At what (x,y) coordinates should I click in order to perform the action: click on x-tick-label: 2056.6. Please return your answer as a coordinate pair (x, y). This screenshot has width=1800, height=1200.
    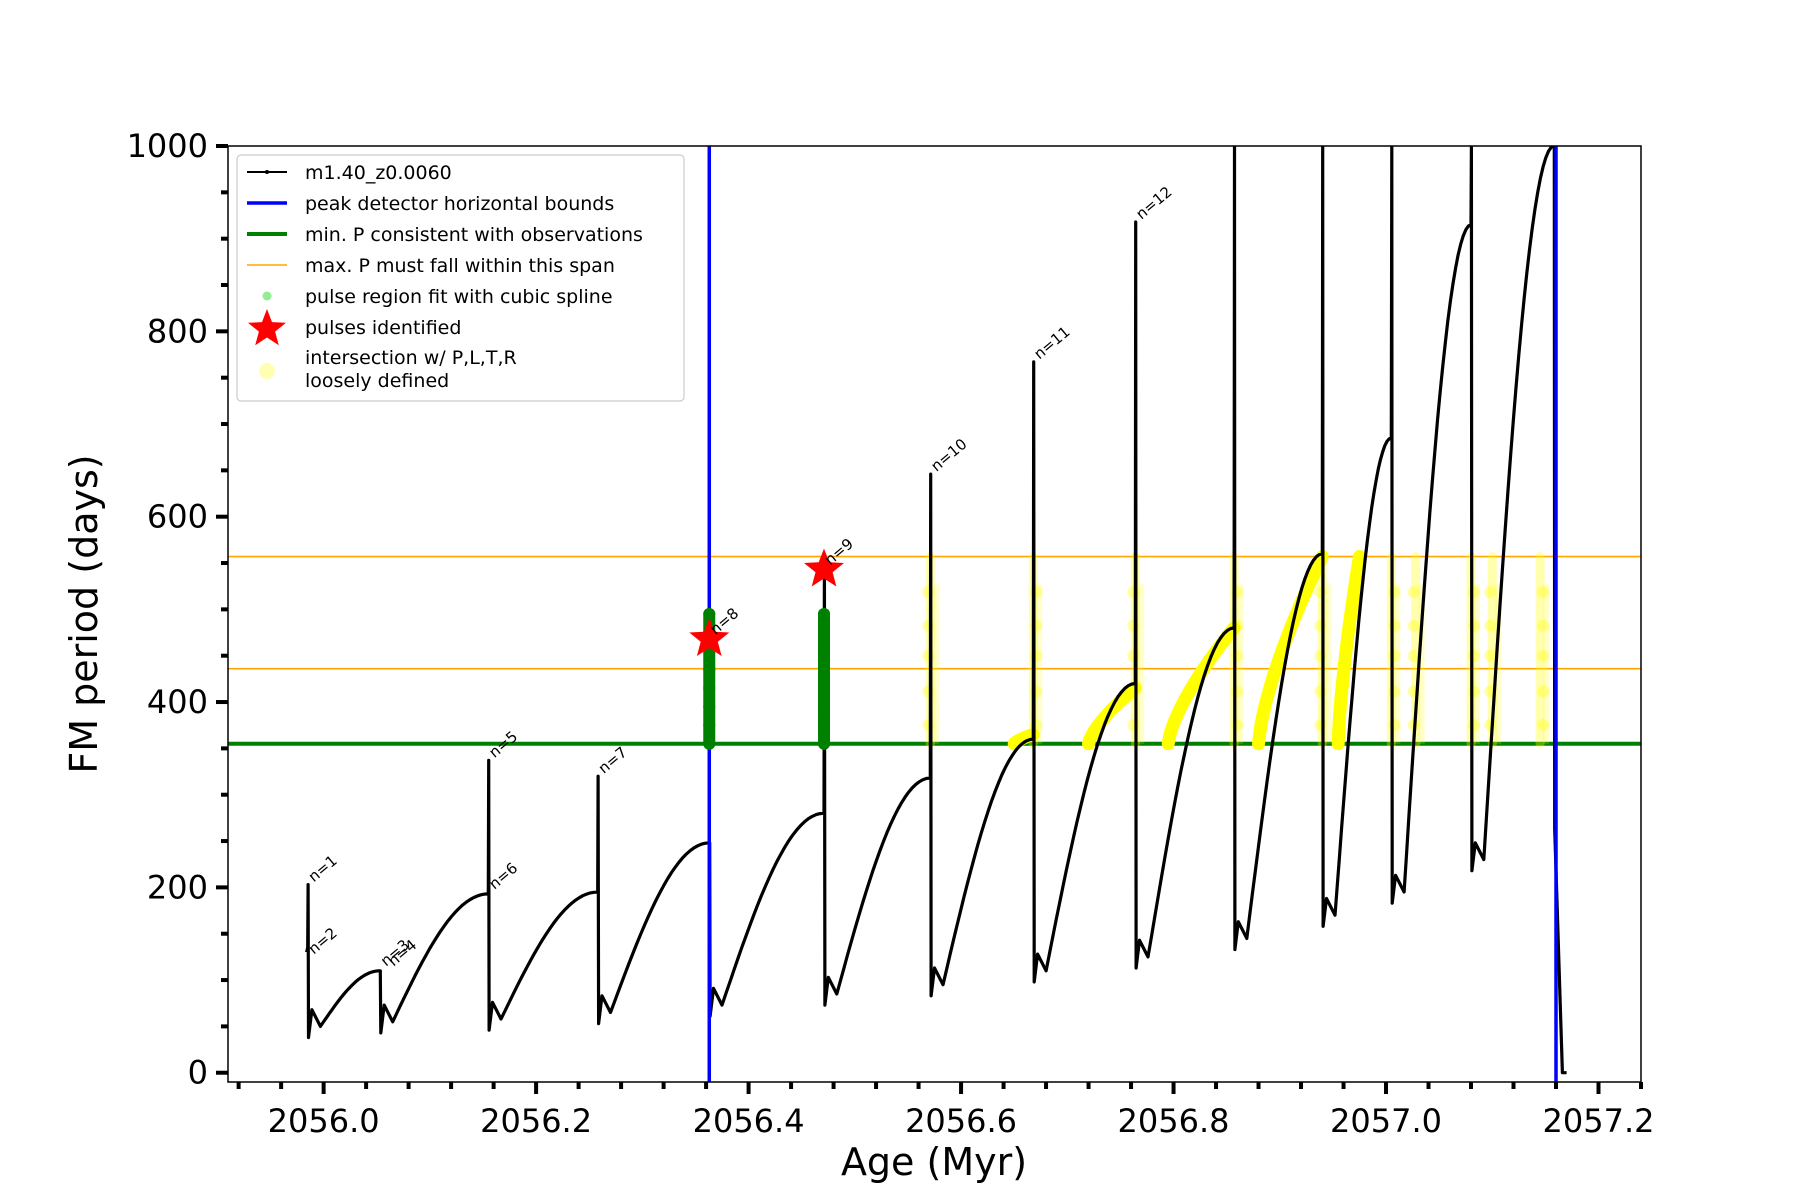
    Looking at the image, I should click on (961, 1121).